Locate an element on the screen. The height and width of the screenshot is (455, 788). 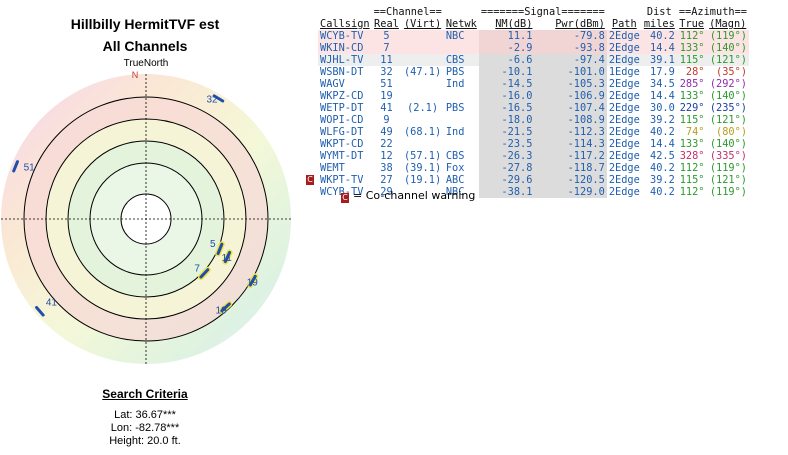
legend-text: = Co-channel warning is located at coordinates (414, 195).